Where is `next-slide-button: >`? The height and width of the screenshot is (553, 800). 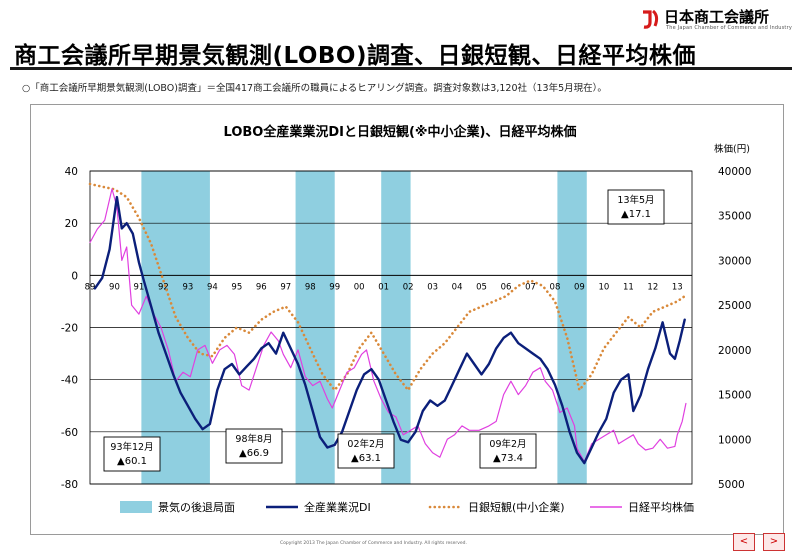
next-slide-button: > is located at coordinates (774, 542).